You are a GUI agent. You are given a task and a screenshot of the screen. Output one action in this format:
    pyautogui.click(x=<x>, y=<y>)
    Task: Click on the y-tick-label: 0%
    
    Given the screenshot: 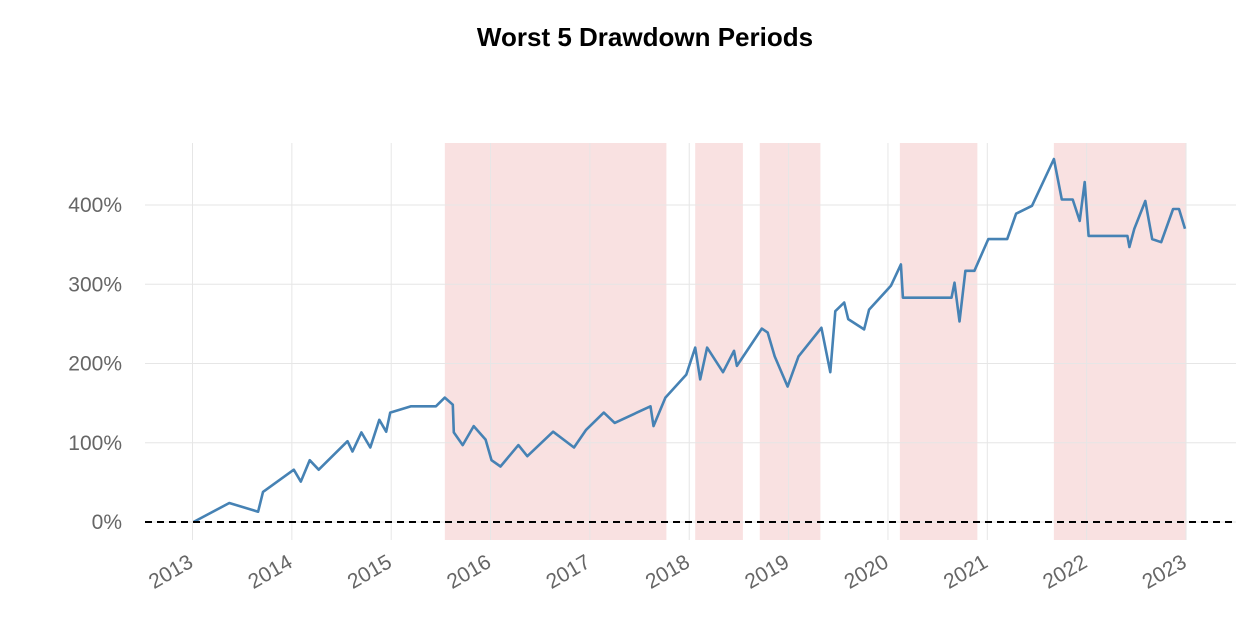 What is the action you would take?
    pyautogui.click(x=107, y=522)
    